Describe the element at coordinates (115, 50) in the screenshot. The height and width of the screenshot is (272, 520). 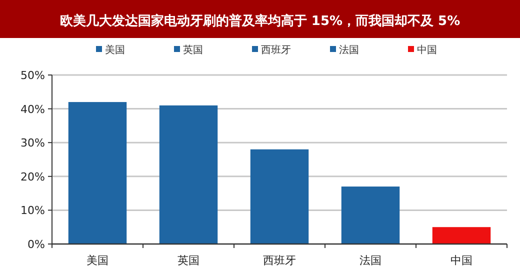
I see `legend-label: 美国` at that location.